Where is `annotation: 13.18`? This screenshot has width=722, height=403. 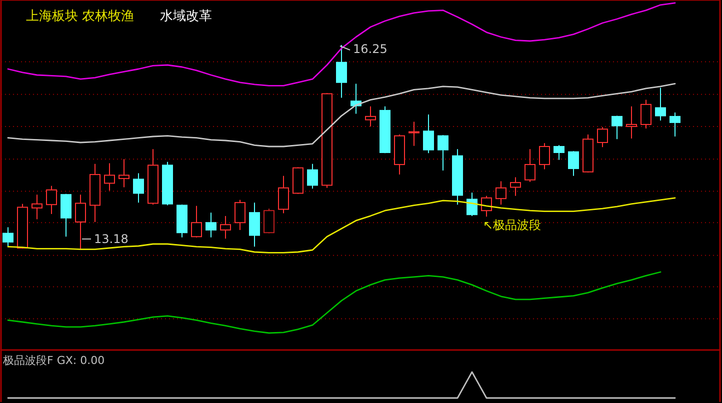
annotation: 13.18 is located at coordinates (111, 239).